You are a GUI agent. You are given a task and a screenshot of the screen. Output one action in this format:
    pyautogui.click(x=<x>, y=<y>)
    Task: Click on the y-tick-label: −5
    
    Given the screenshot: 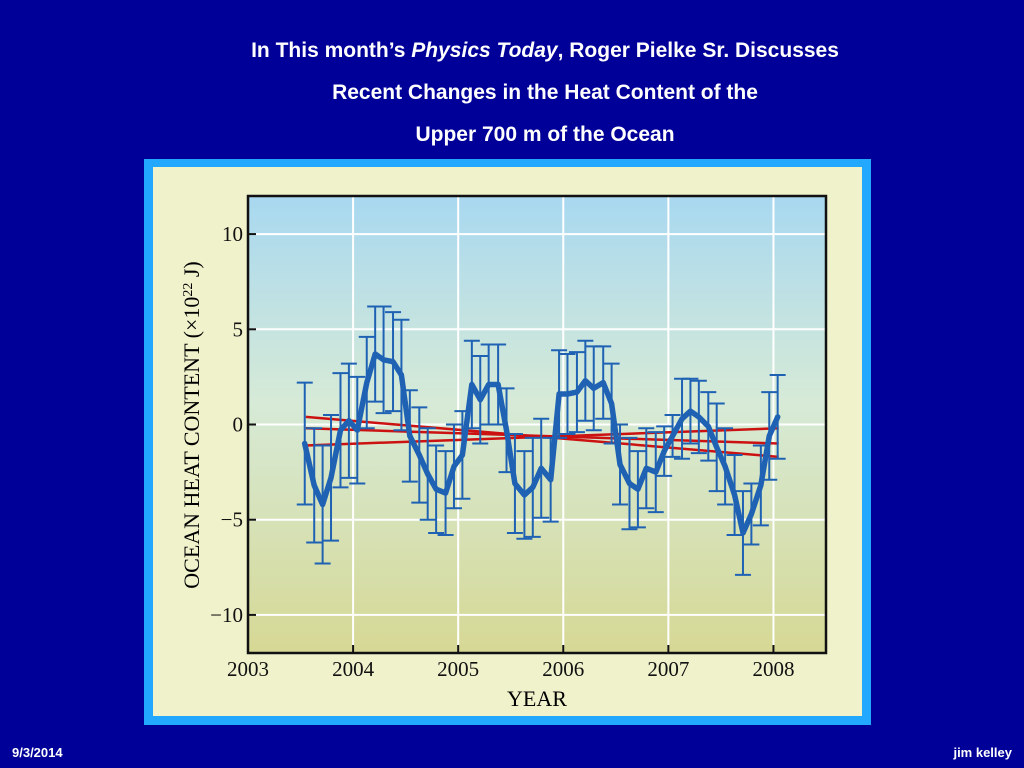 What is the action you would take?
    pyautogui.click(x=232, y=520)
    